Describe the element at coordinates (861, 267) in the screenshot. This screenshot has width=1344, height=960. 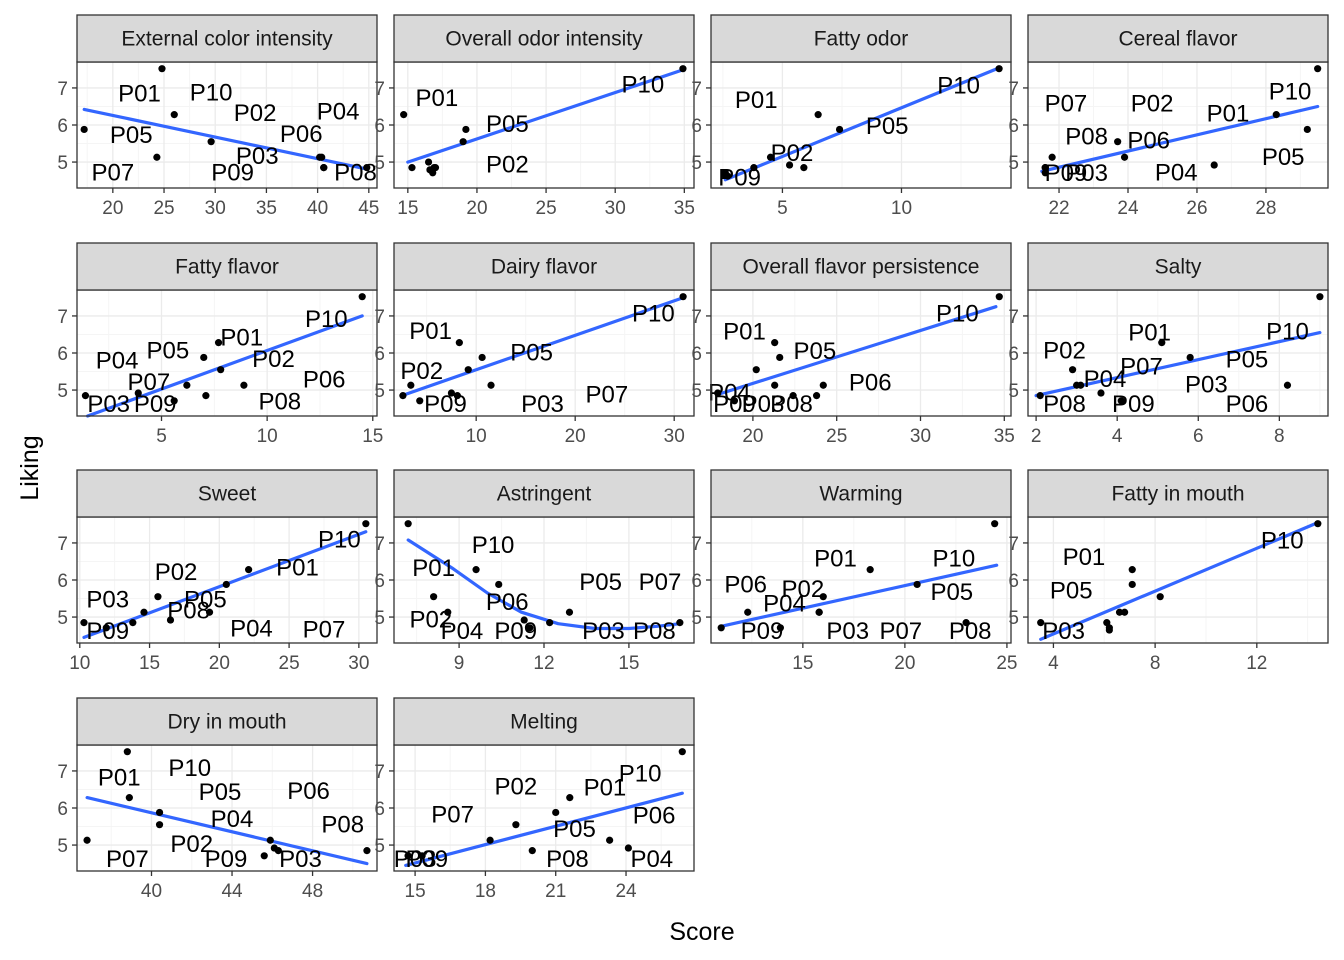
I see `facet-strip-label: Overall flavor persistence` at that location.